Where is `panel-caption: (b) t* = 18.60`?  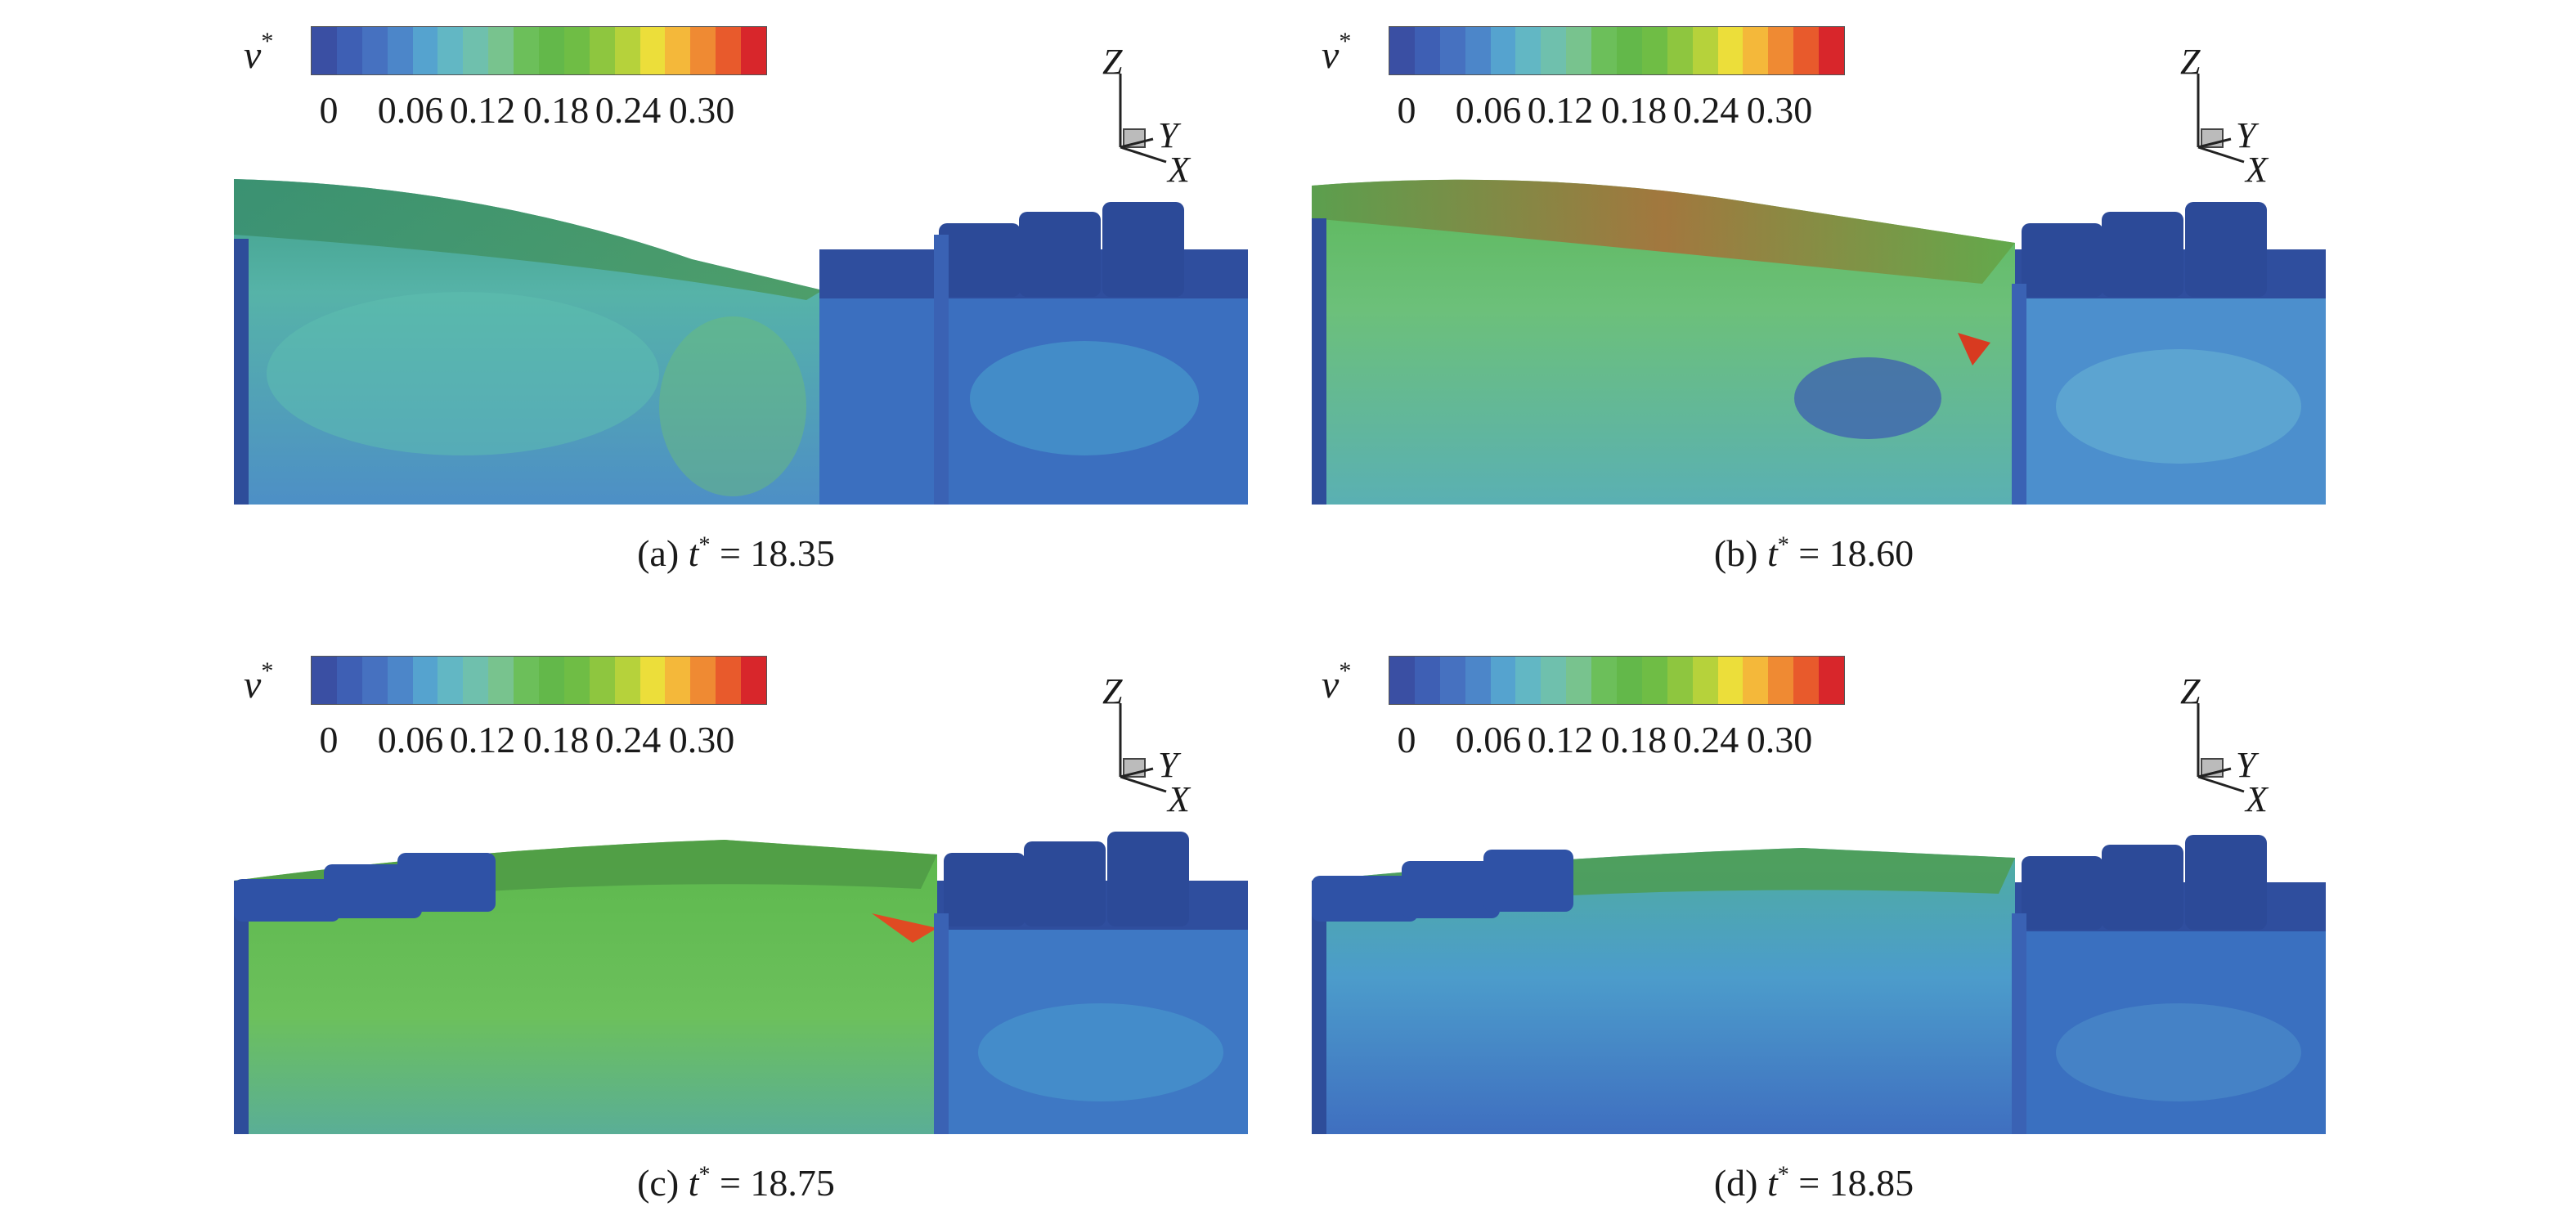 panel-caption: (b) t* = 18.60 is located at coordinates (1813, 553).